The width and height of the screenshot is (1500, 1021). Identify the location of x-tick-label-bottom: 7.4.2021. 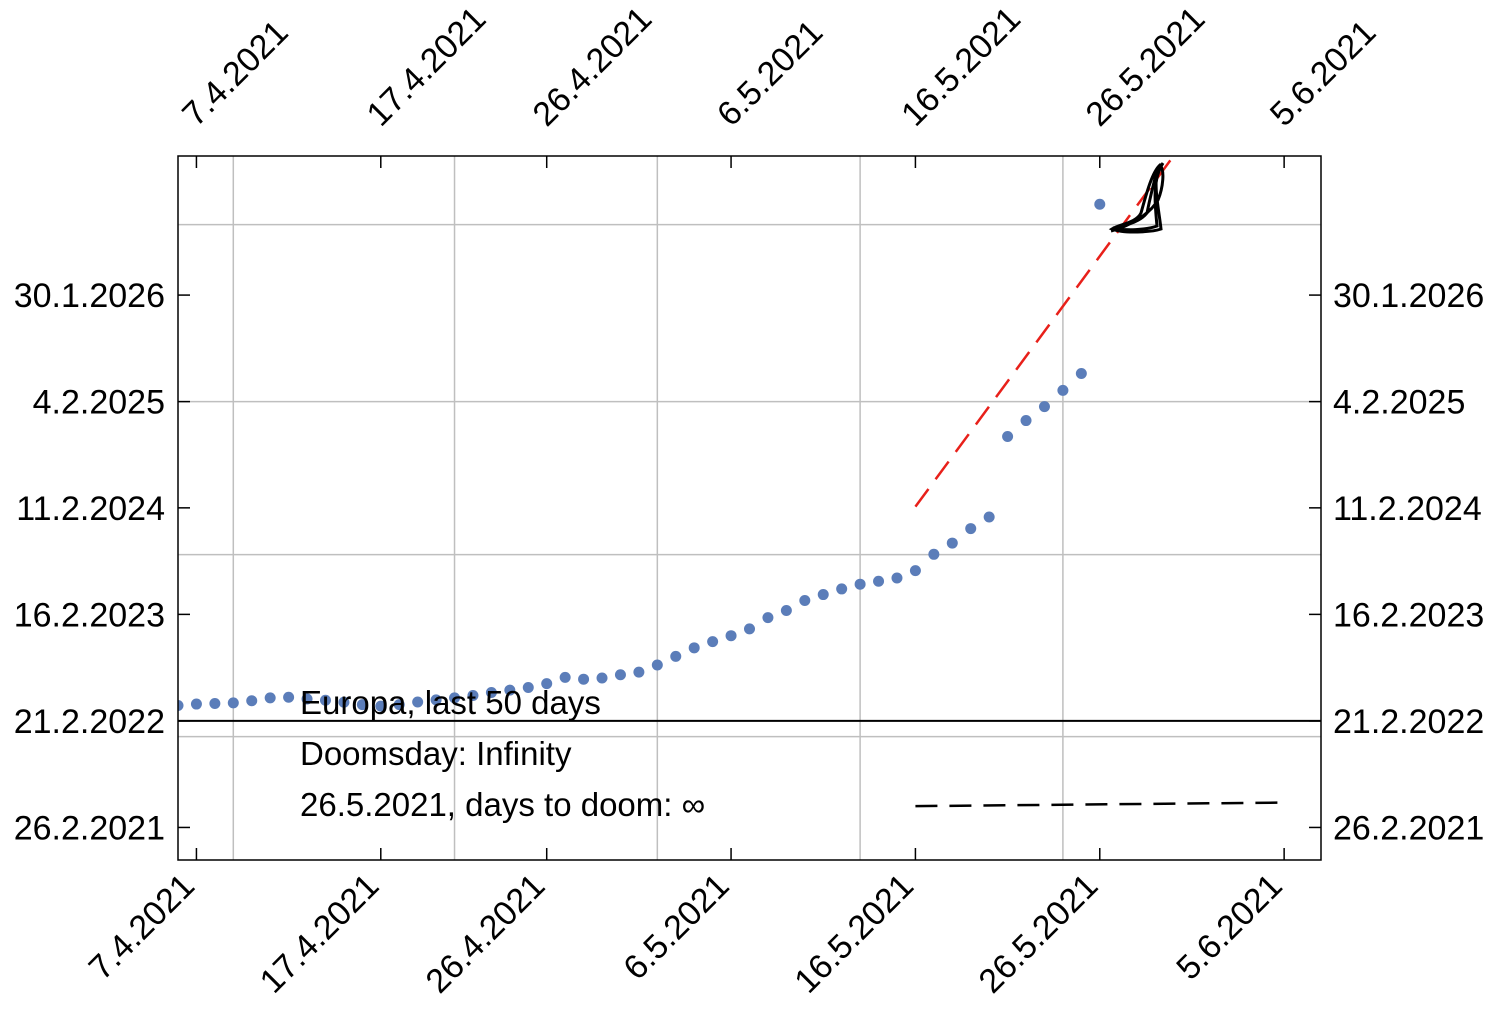
(142, 927).